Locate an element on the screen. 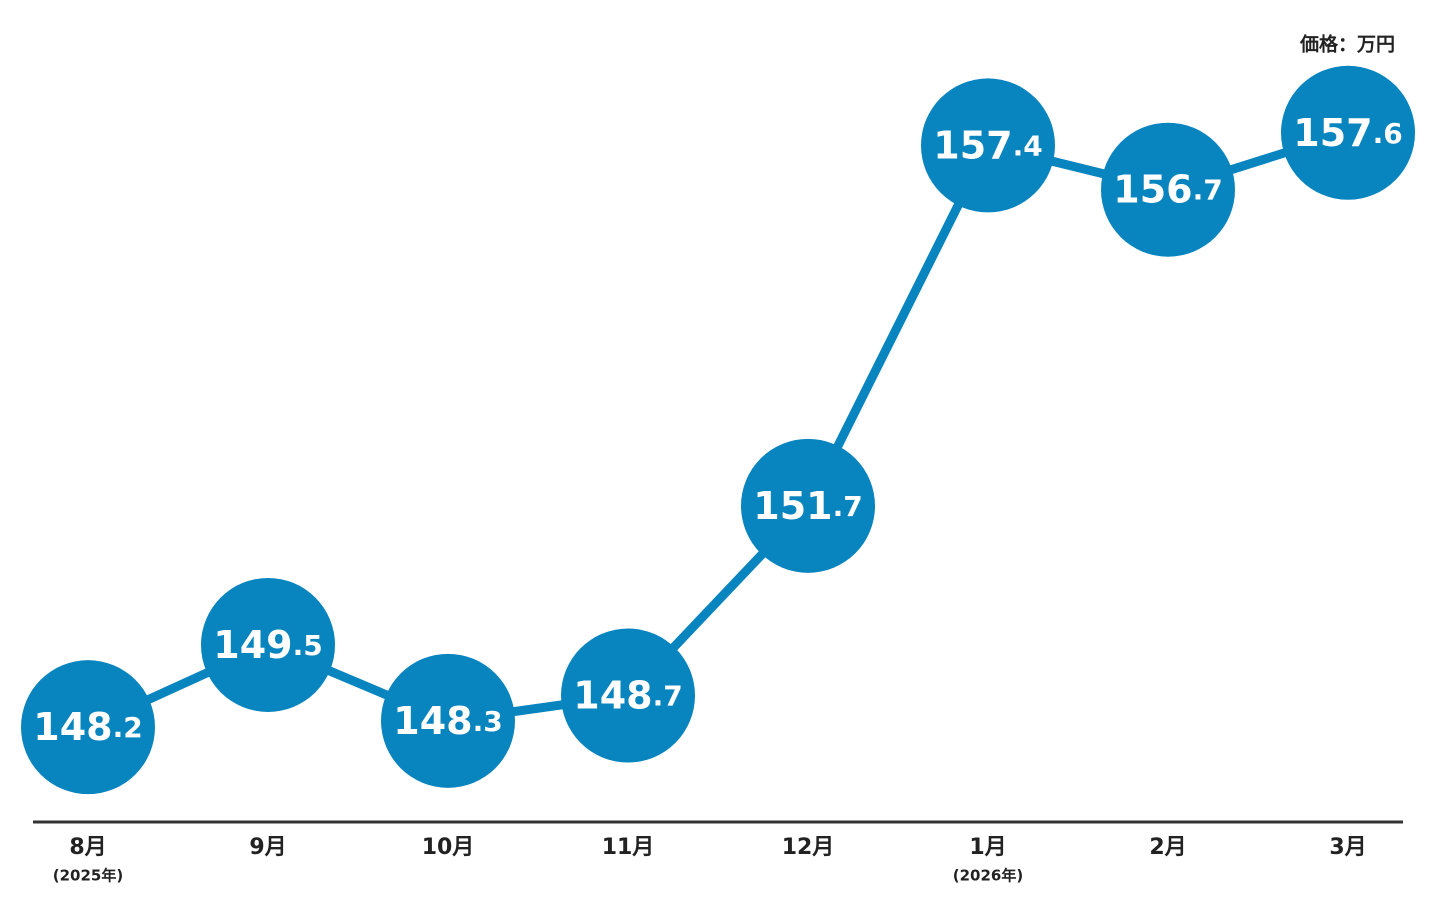 This screenshot has width=1436, height=914. x-tick-label: 1月 is located at coordinates (987, 847).